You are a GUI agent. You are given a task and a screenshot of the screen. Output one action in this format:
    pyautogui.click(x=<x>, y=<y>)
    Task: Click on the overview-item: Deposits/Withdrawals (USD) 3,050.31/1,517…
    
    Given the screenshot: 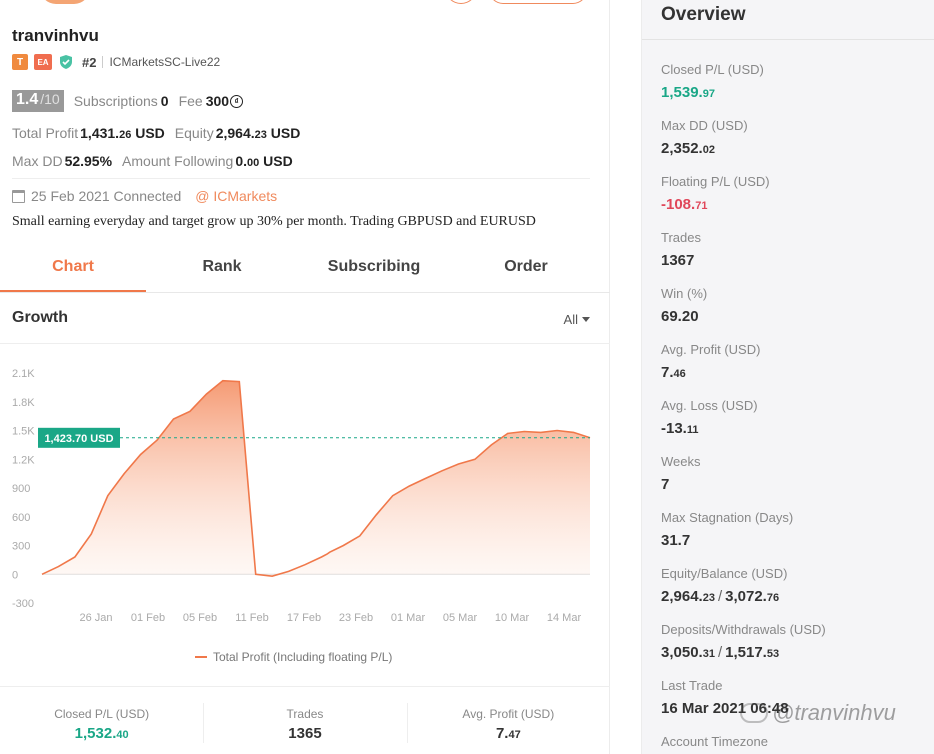 What is the action you would take?
    pyautogui.click(x=743, y=641)
    